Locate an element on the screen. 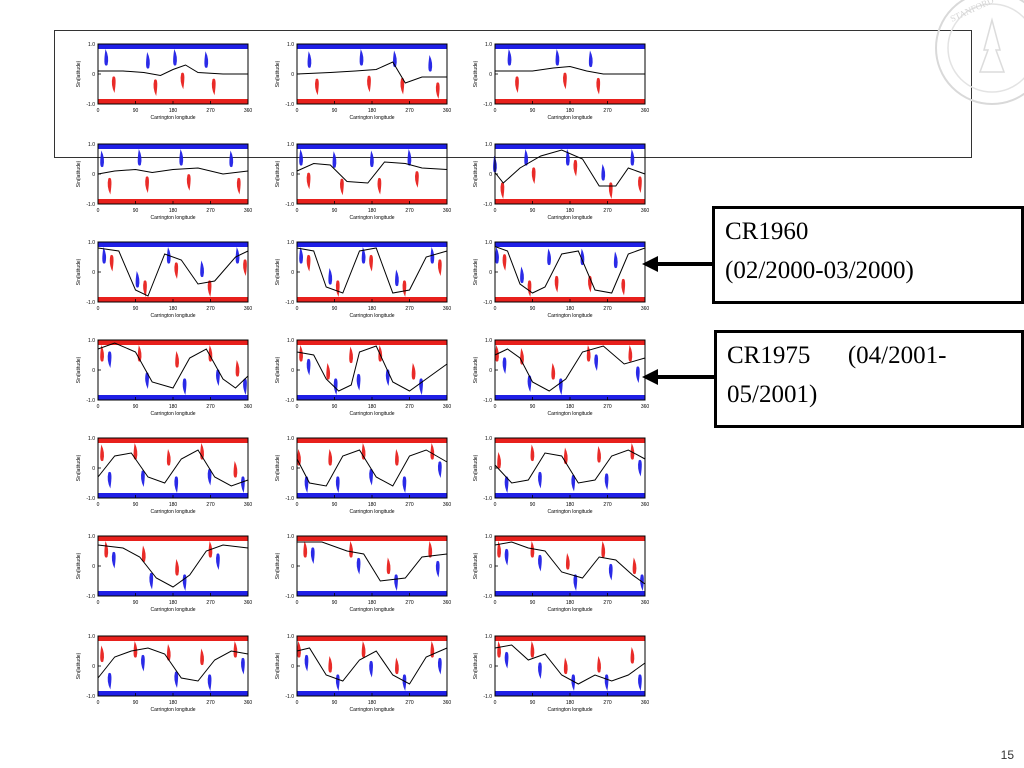  x-tick-label: 180 is located at coordinates (173, 703).